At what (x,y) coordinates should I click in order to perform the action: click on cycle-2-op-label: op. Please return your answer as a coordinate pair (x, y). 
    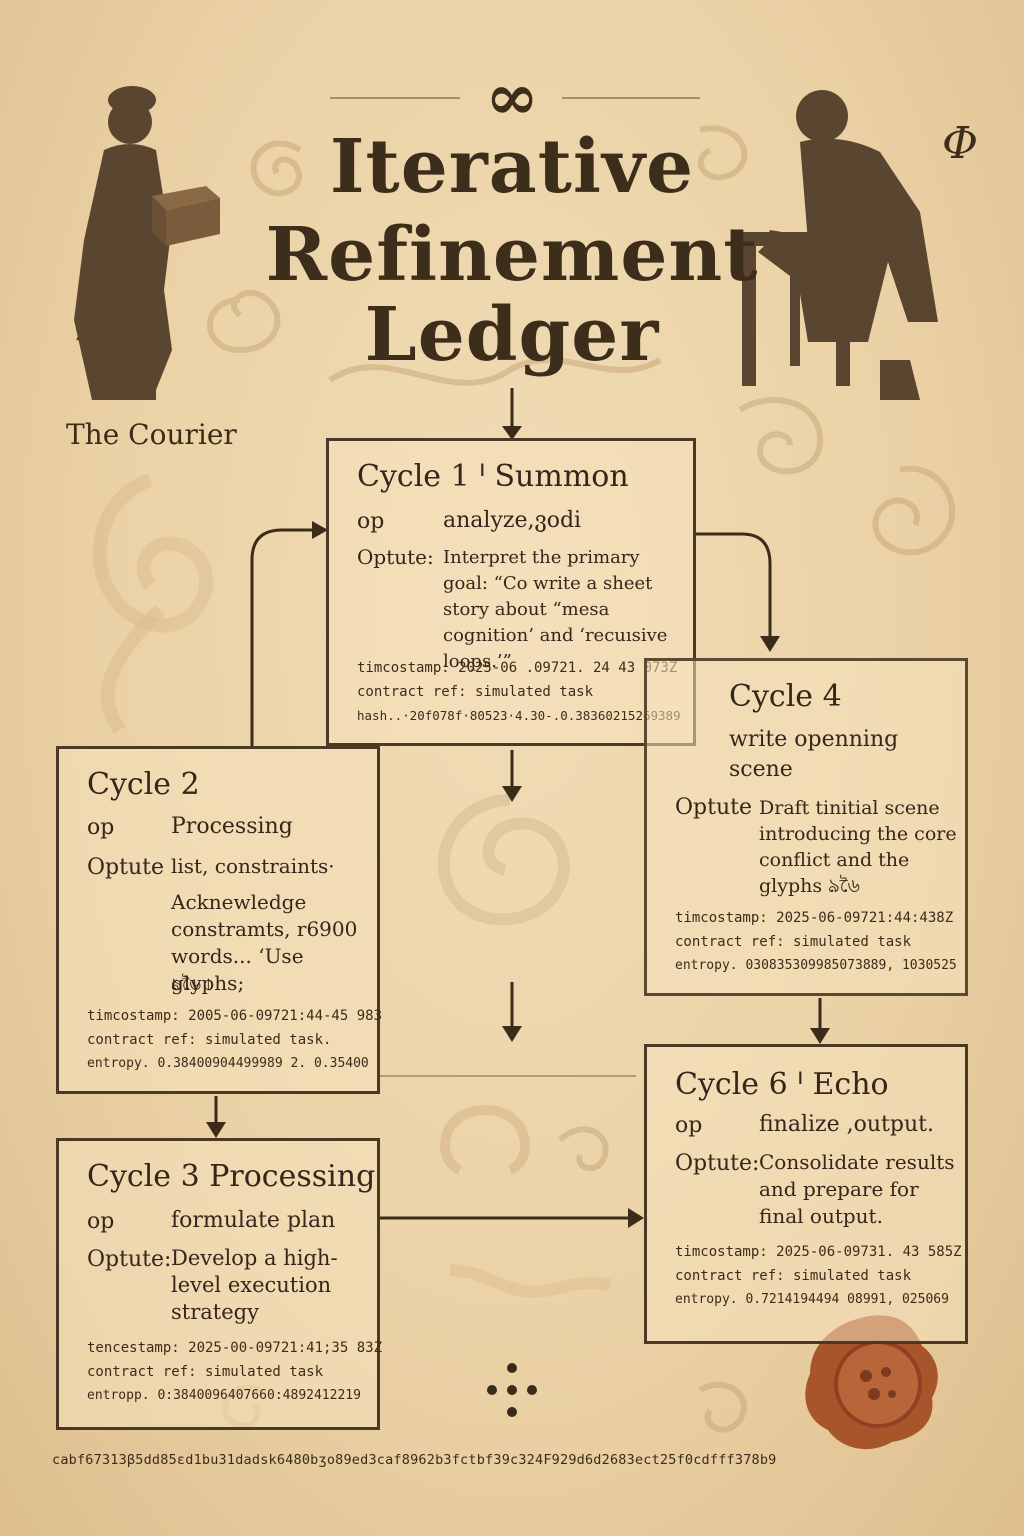
    Looking at the image, I should click on (101, 827).